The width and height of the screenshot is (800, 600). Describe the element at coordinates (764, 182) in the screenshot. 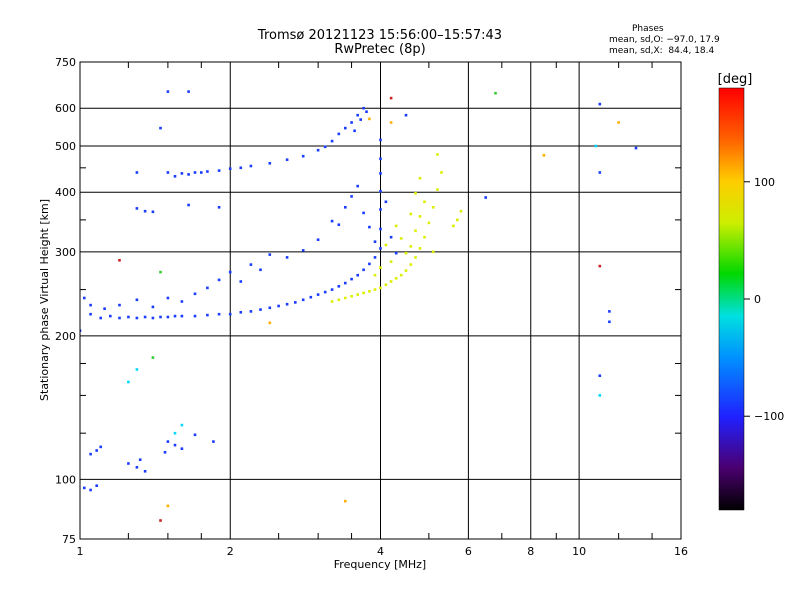

I see `colorbar-tick-label: 100` at that location.